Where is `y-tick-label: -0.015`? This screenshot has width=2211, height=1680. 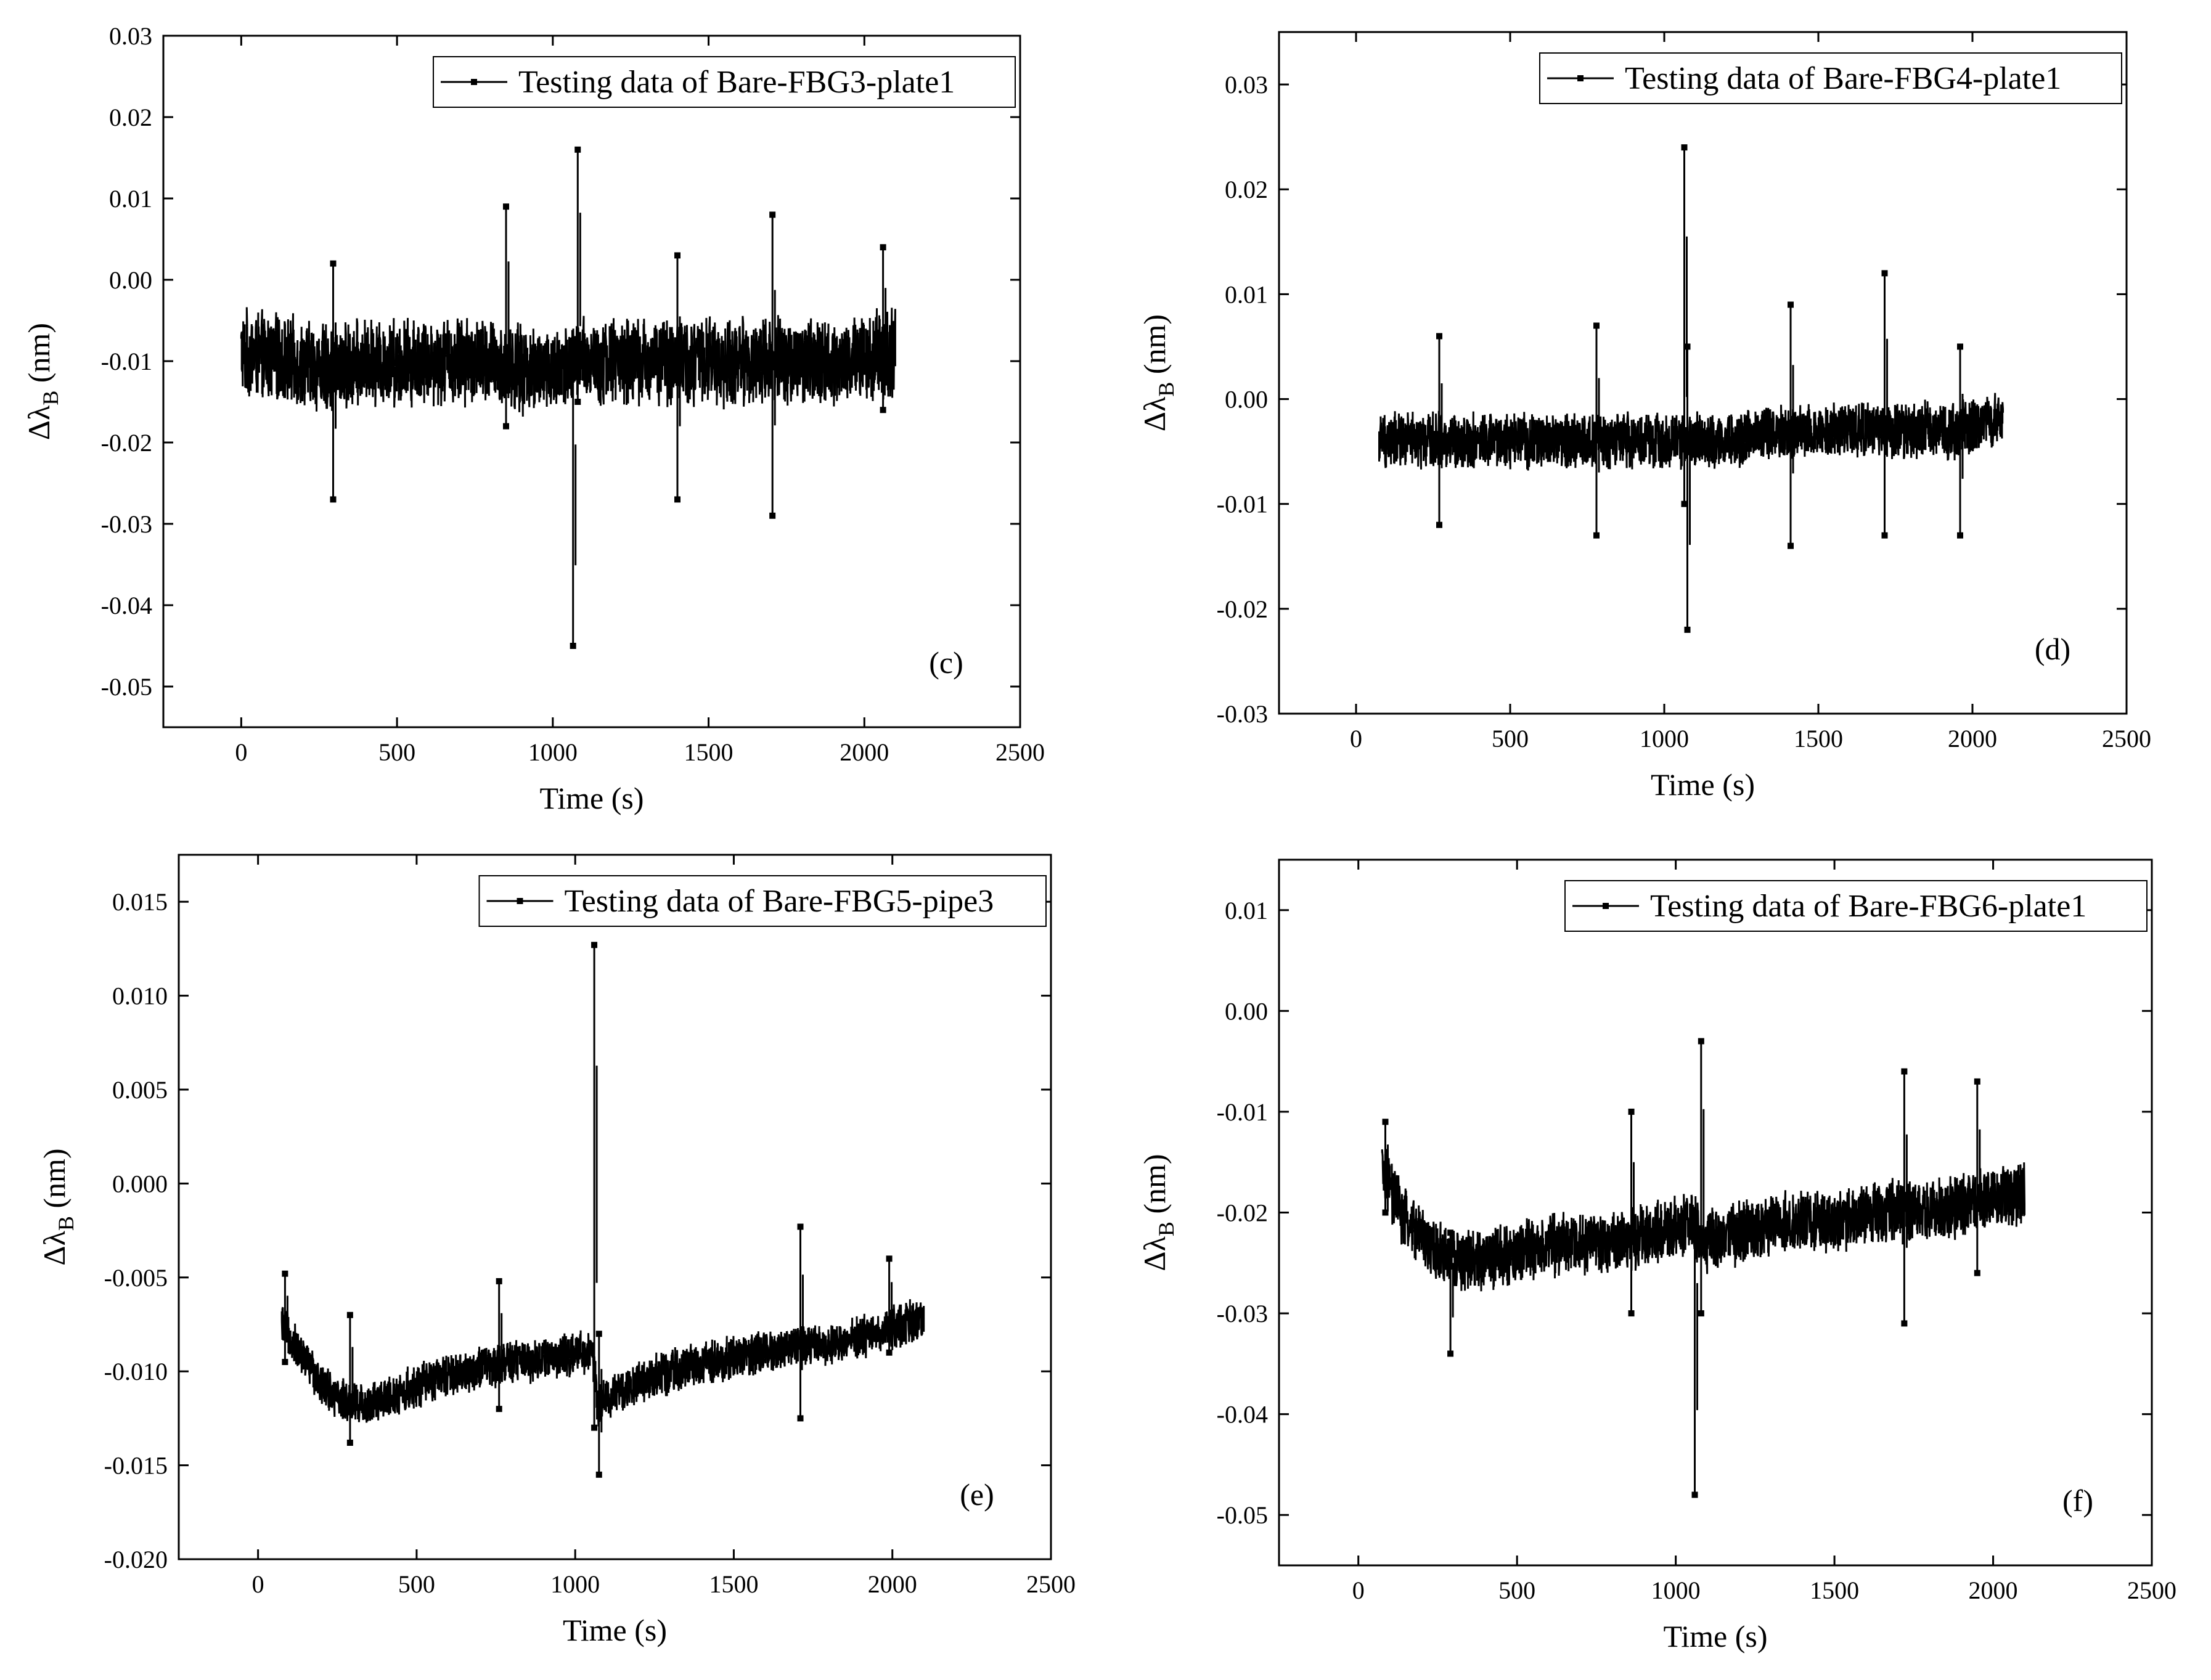
y-tick-label: -0.015 is located at coordinates (136, 1466).